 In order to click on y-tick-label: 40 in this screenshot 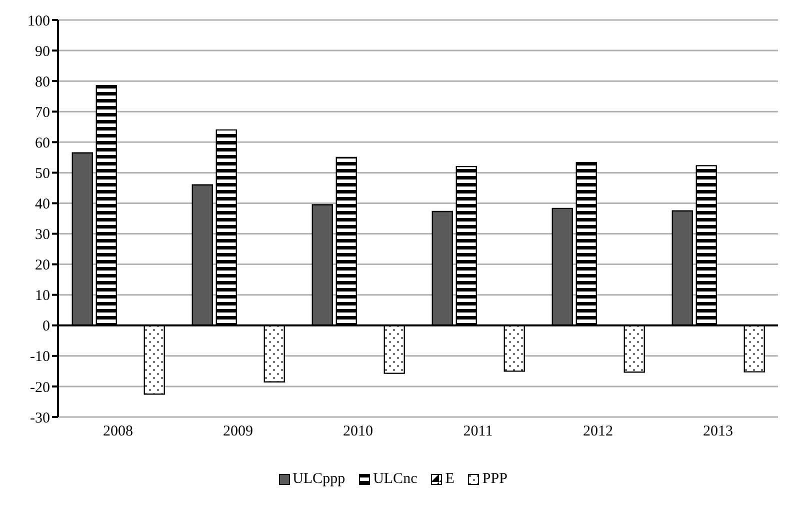, I will do `click(42, 204)`.